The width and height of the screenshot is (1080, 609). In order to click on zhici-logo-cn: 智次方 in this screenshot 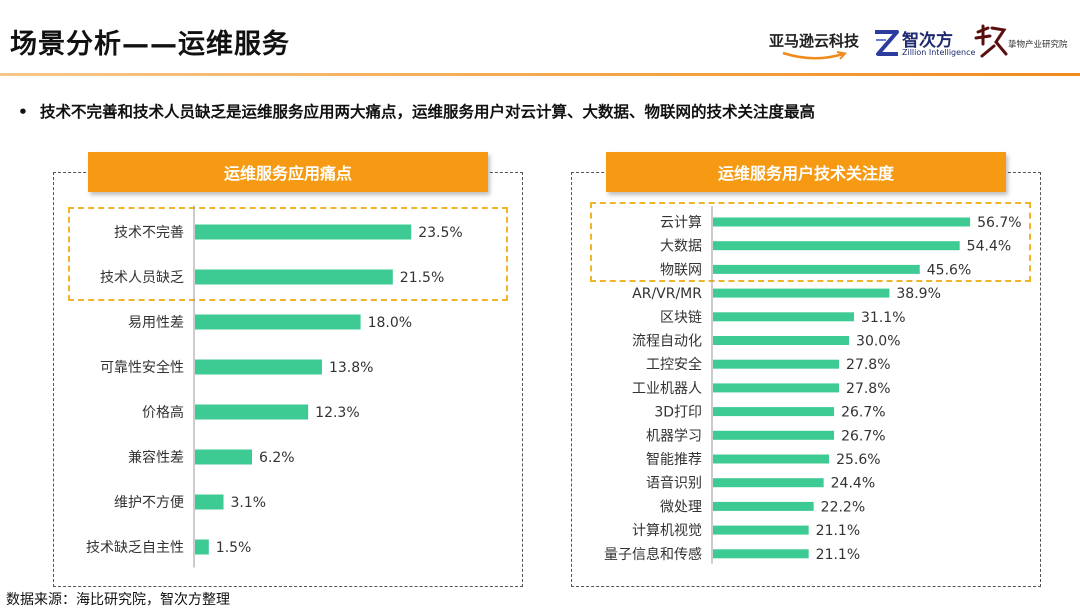, I will do `click(927, 41)`.